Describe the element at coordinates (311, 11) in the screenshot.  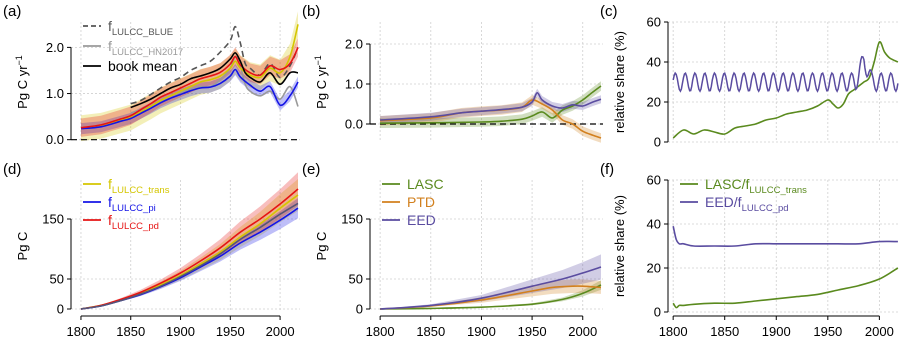
I see `panel-label: (b)` at that location.